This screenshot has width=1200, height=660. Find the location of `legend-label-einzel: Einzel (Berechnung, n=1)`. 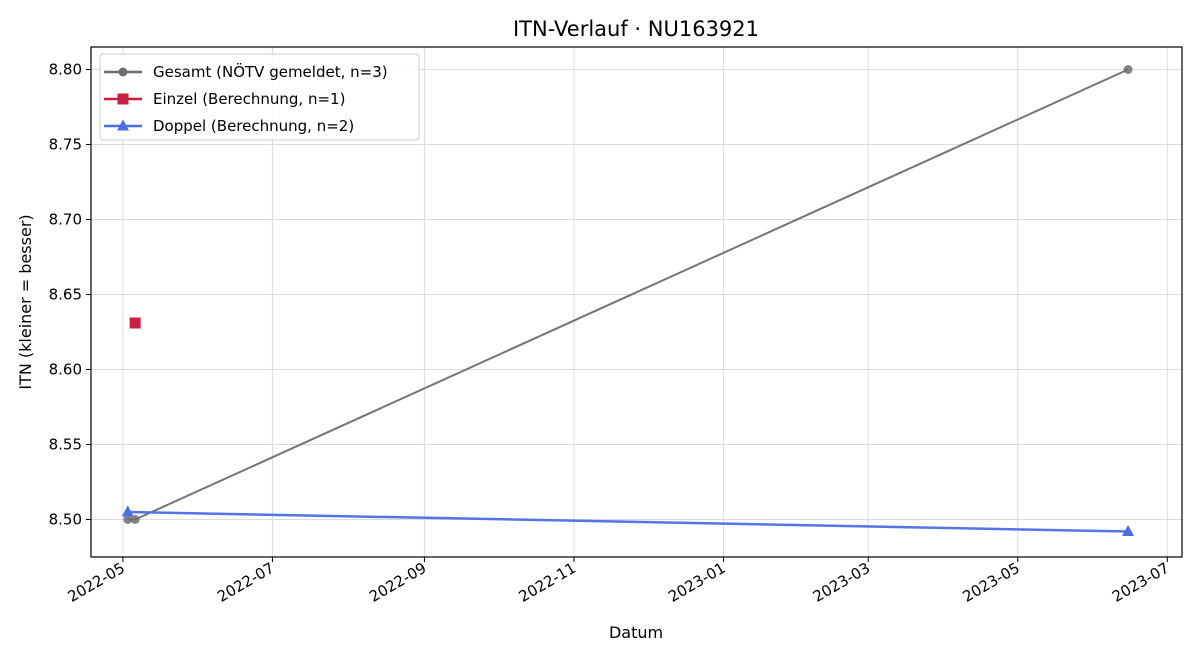

legend-label-einzel: Einzel (Berechnung, n=1) is located at coordinates (249, 99).